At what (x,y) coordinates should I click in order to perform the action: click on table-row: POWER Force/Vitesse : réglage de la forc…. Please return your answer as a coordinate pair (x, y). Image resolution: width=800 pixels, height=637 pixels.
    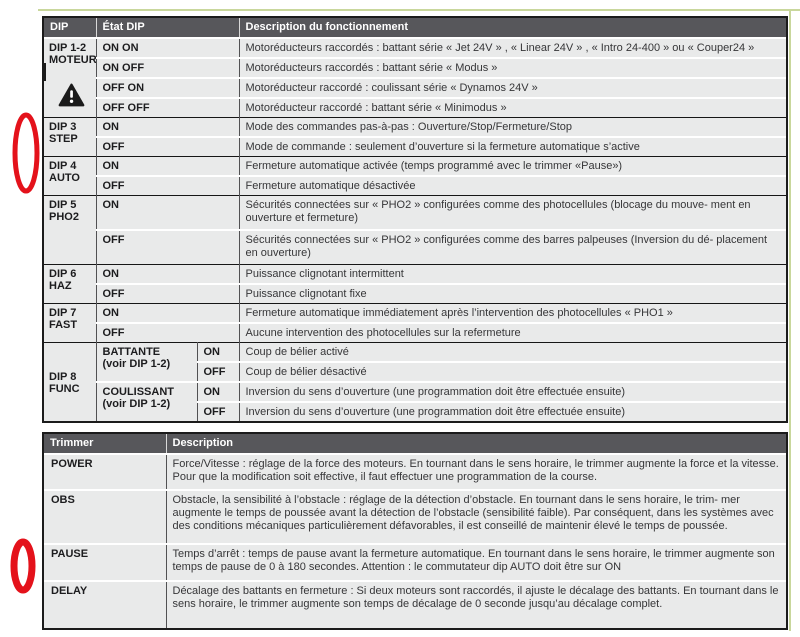
    Looking at the image, I should click on (415, 471).